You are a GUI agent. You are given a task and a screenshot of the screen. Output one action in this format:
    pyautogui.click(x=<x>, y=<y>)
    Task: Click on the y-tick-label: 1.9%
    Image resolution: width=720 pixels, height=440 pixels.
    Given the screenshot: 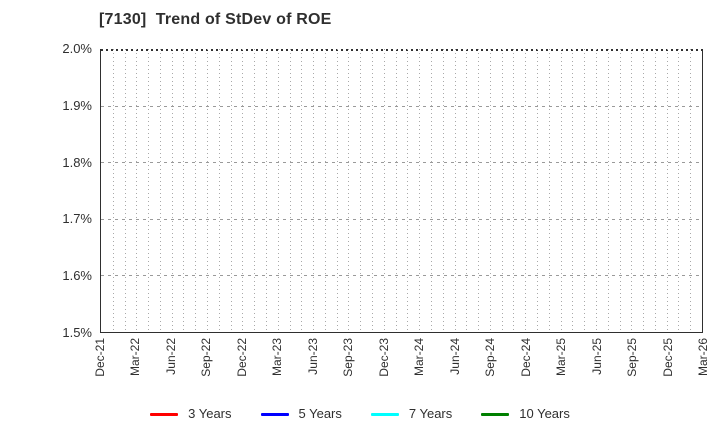 What is the action you would take?
    pyautogui.click(x=77, y=105)
    